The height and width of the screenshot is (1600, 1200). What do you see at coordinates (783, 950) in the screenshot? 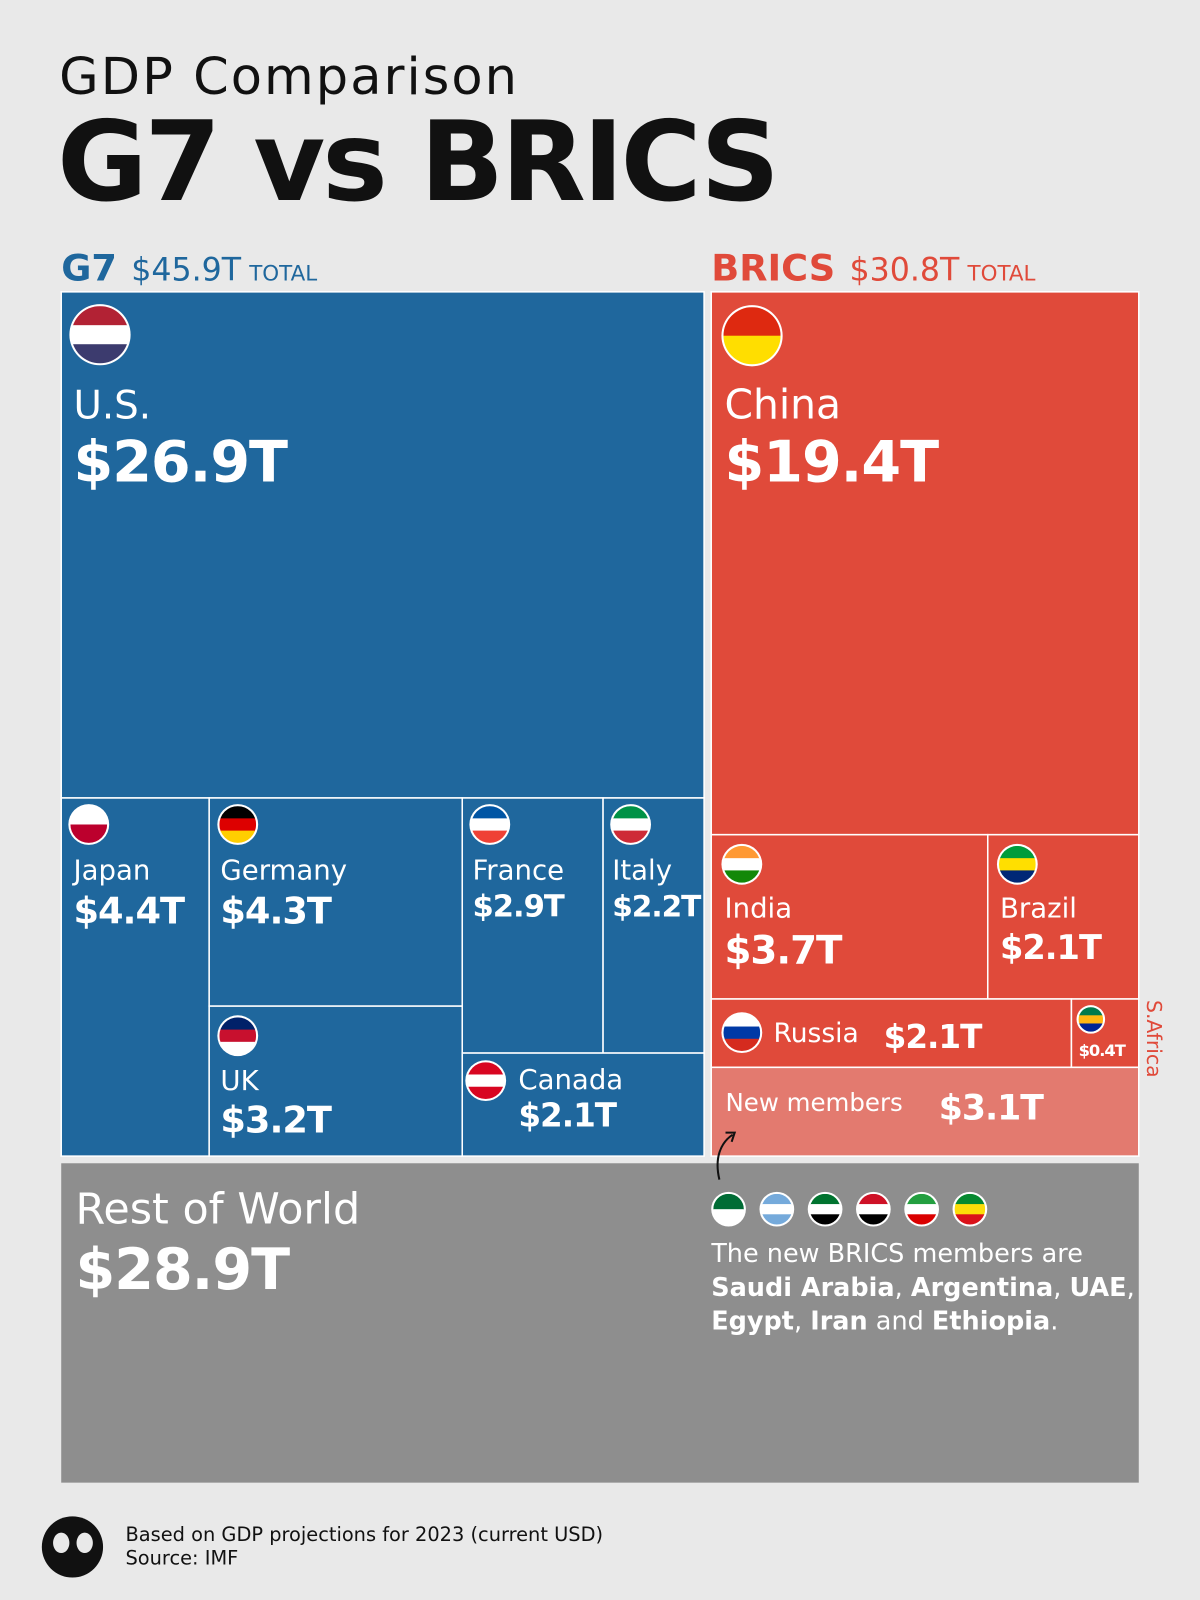
I see `cell-value: $3.7T` at bounding box center [783, 950].